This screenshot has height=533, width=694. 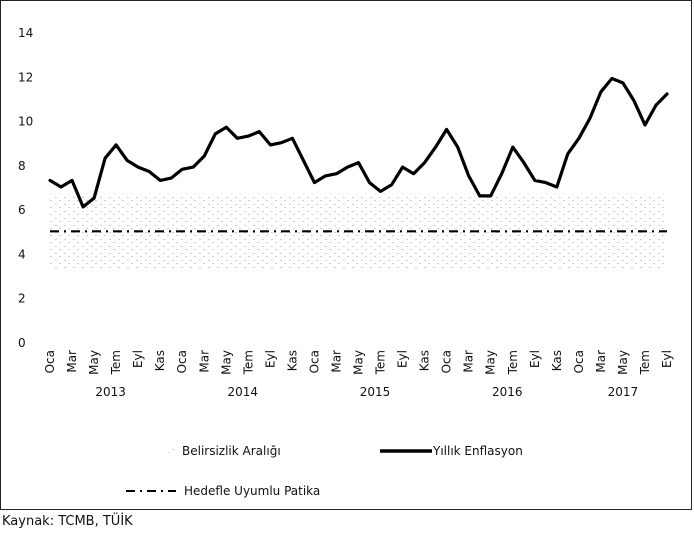 What do you see at coordinates (172, 451) in the screenshot?
I see `legend-band-swatch` at bounding box center [172, 451].